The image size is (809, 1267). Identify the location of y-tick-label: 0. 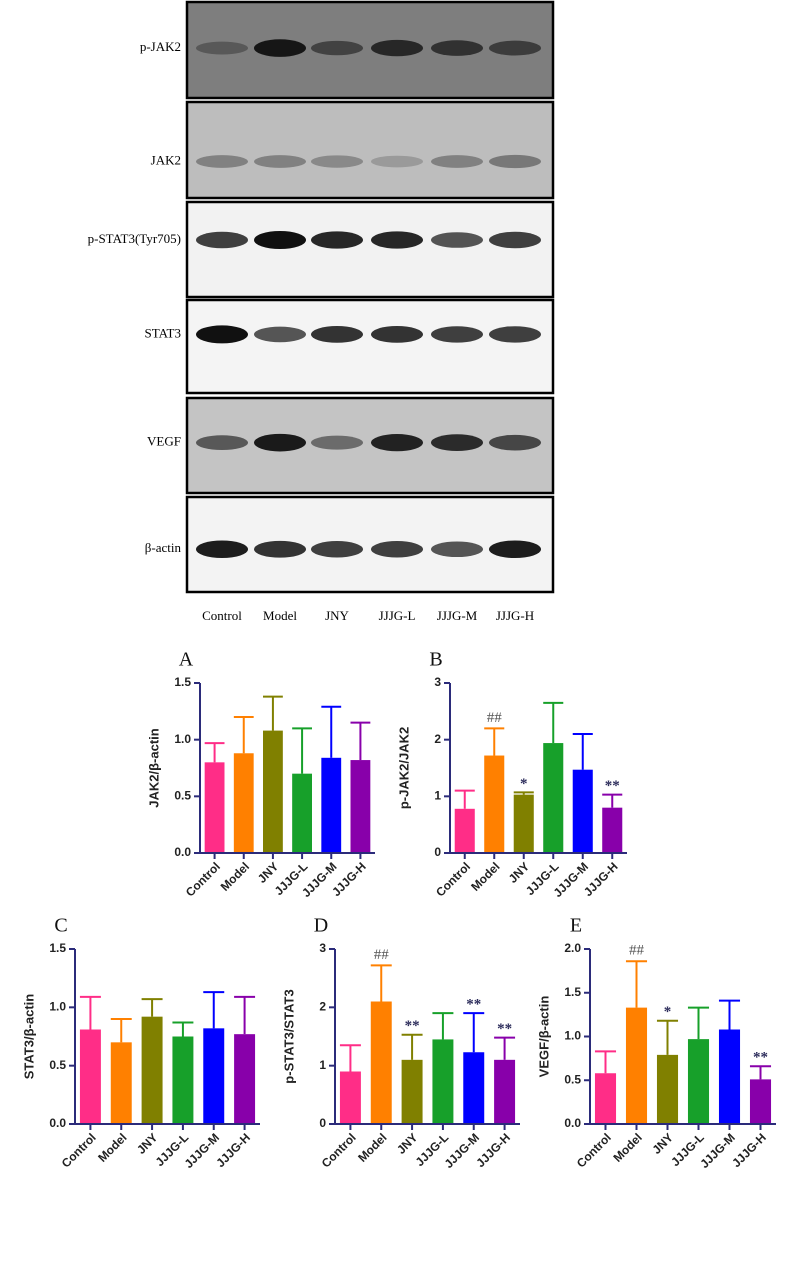
(322, 1123).